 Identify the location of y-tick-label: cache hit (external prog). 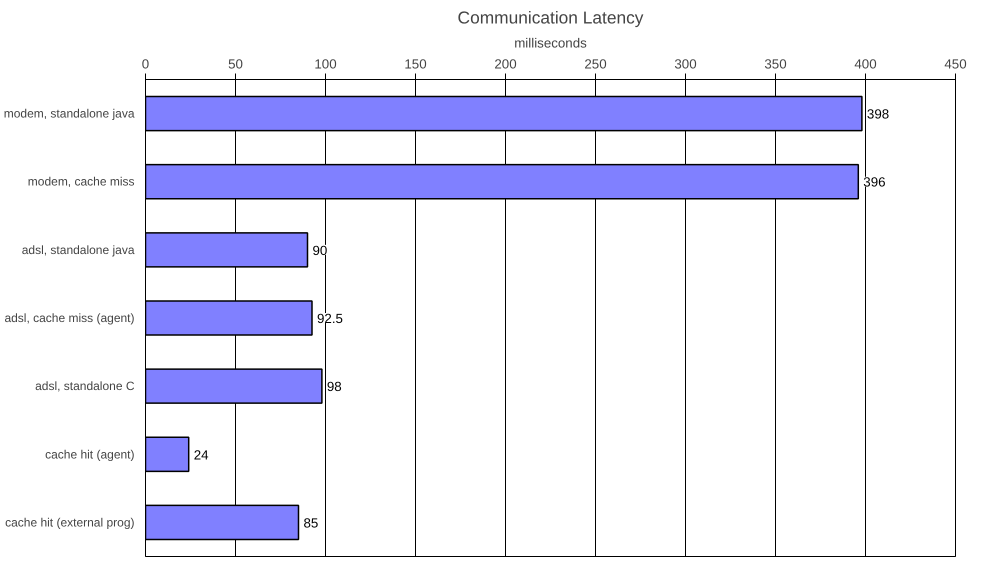
(70, 522).